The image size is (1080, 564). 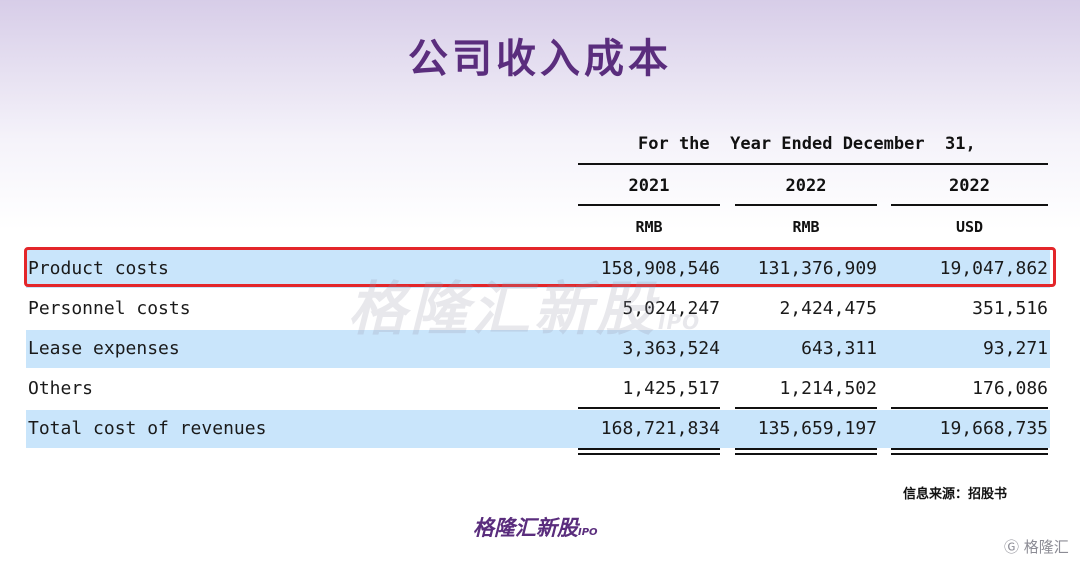 I want to click on row-label: Others, so click(x=61, y=388).